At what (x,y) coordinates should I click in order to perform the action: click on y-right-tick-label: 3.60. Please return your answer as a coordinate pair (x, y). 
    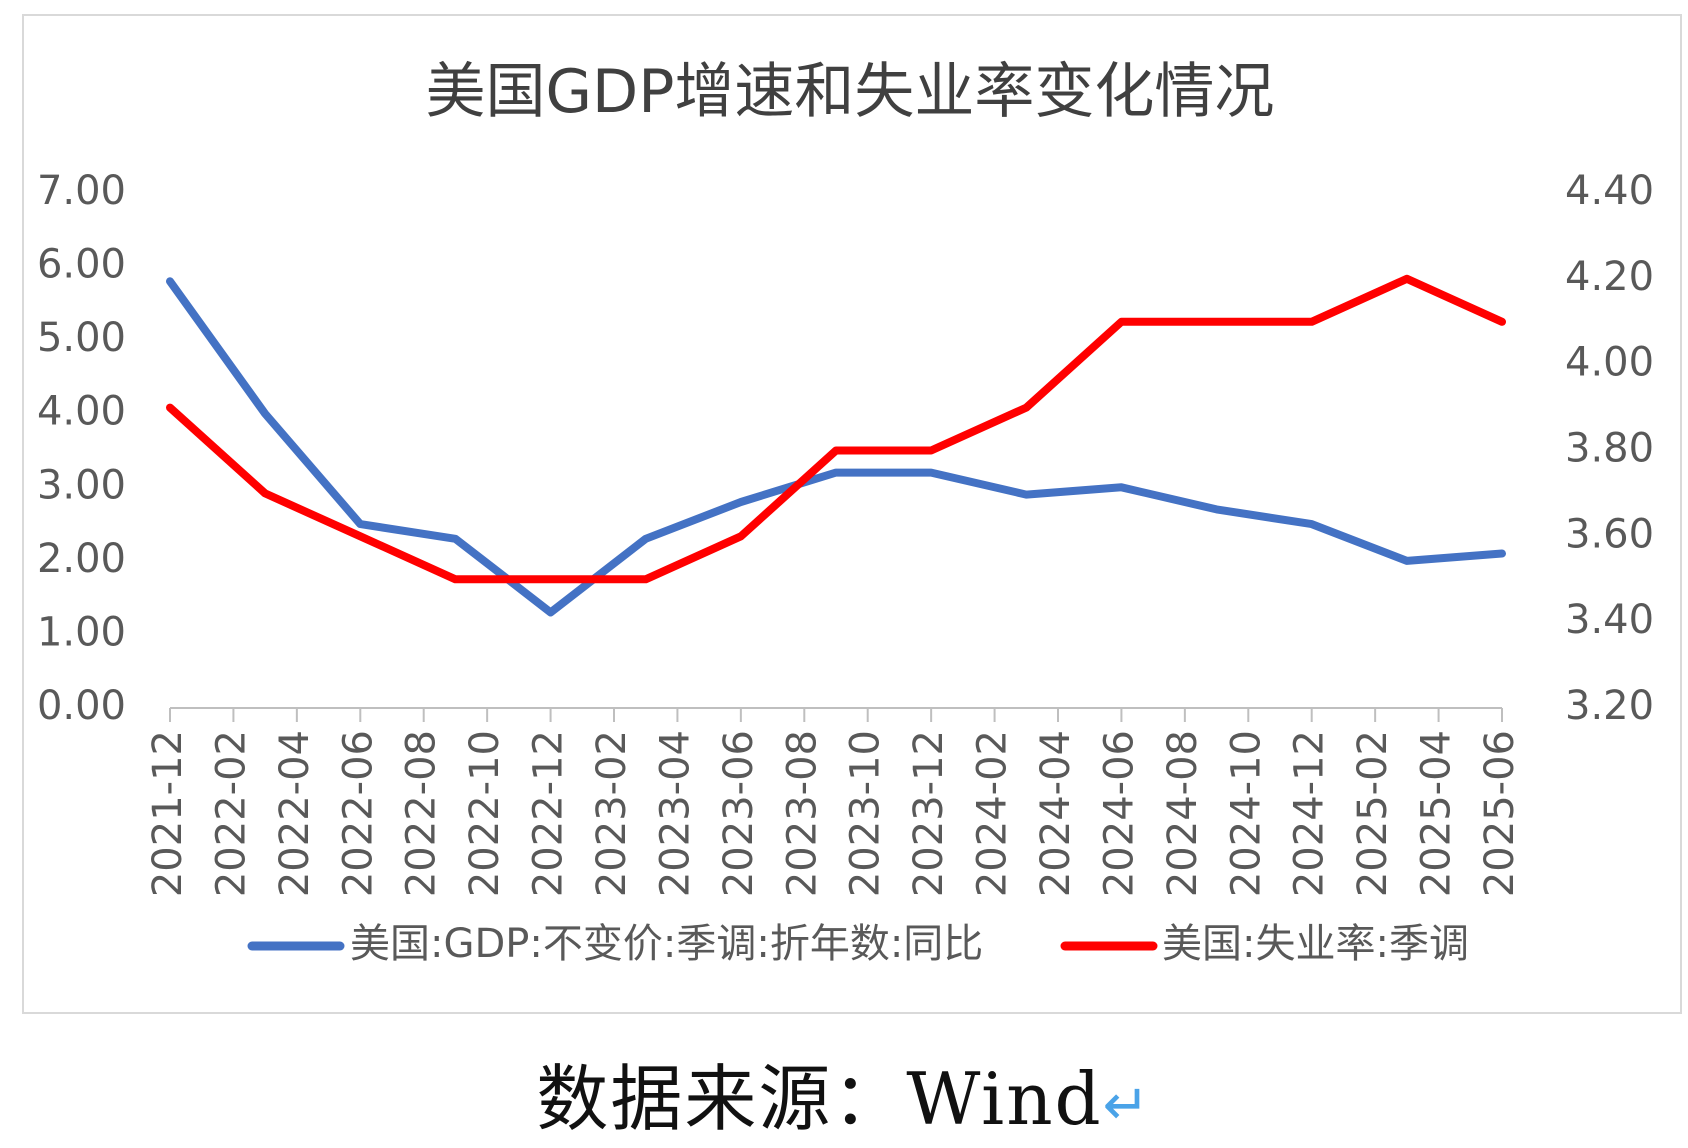
    Looking at the image, I should click on (1609, 534).